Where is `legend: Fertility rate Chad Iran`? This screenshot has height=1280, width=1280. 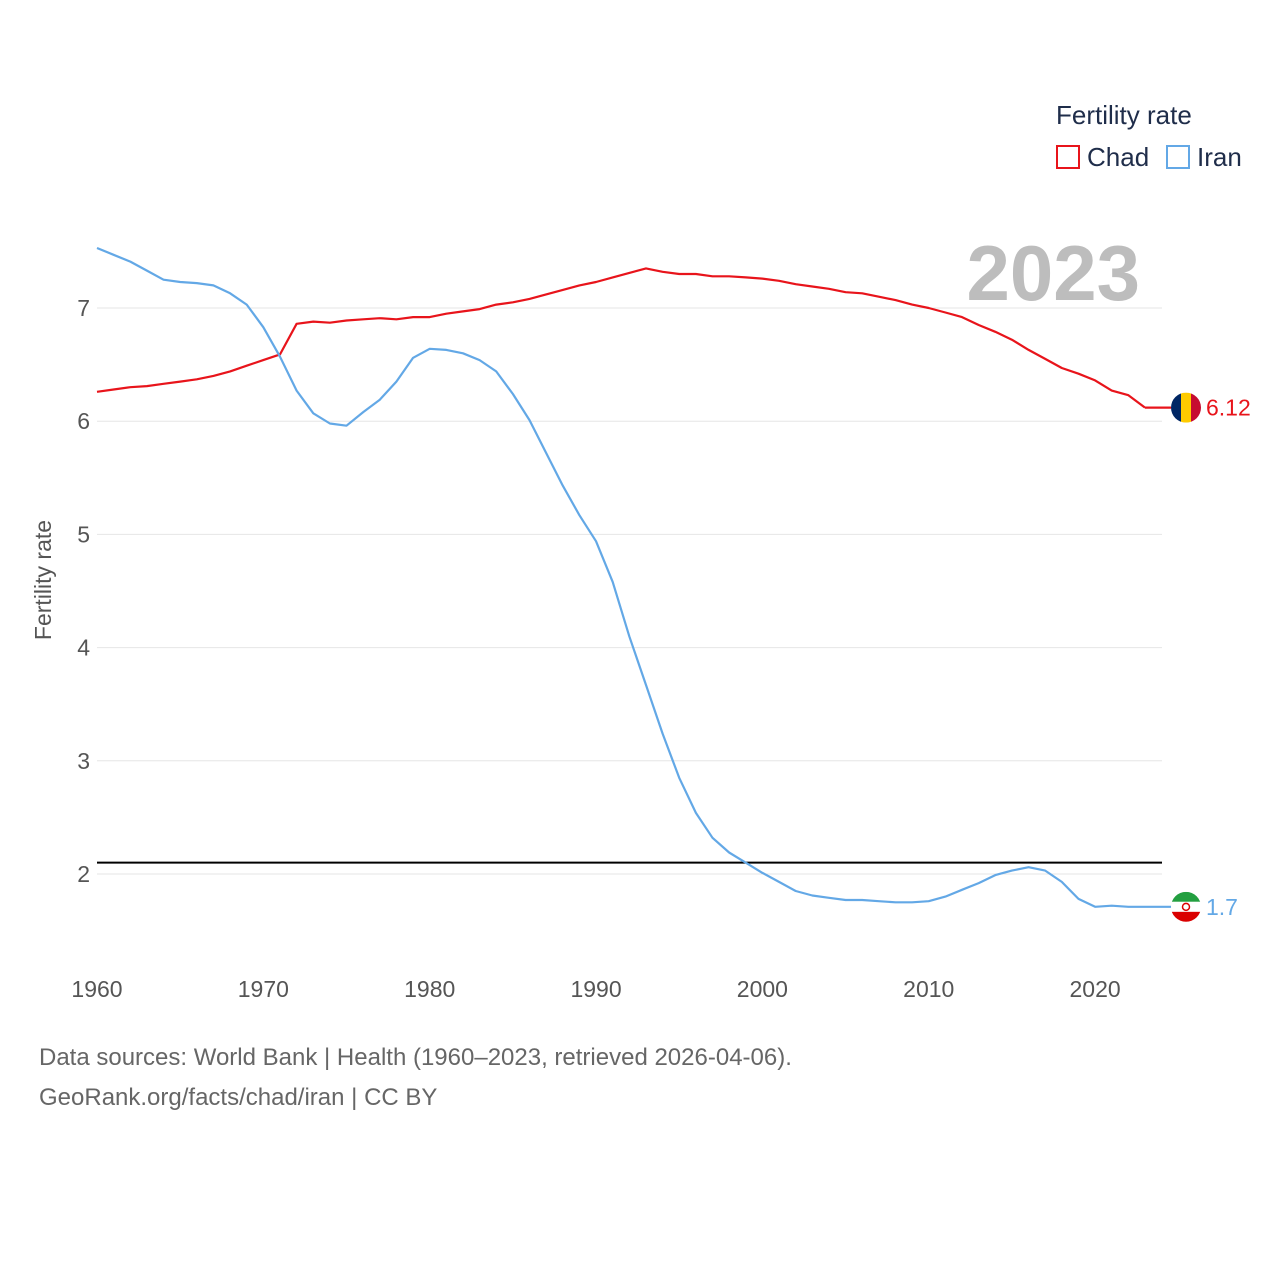 legend: Fertility rate Chad Iran is located at coordinates (1149, 136).